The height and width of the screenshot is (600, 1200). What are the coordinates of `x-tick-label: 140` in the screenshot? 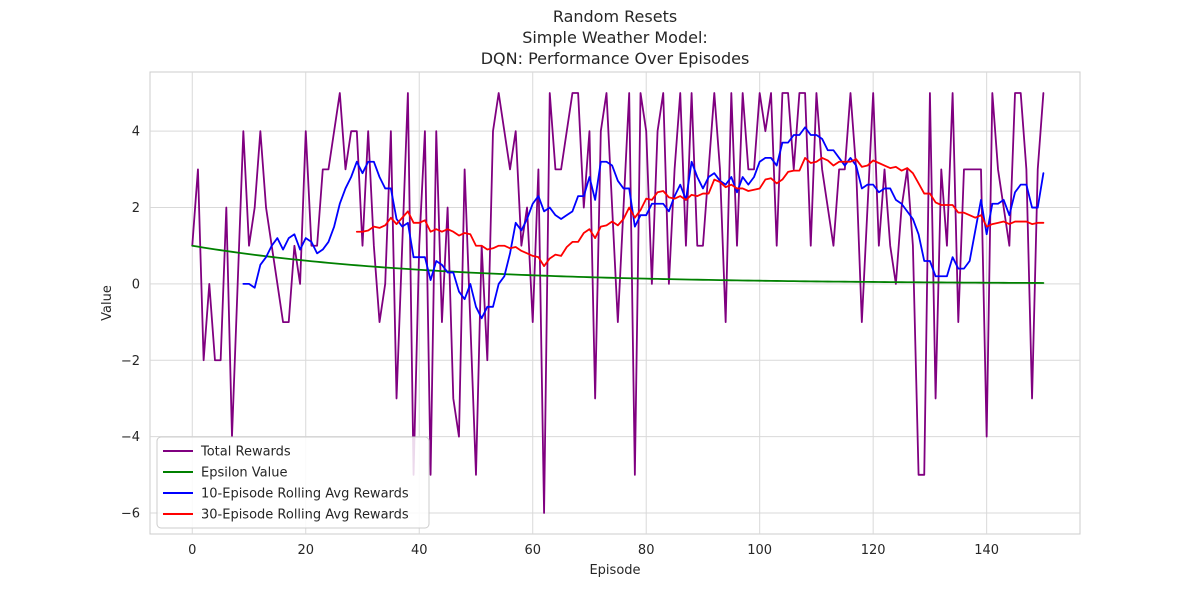 It's located at (986, 550).